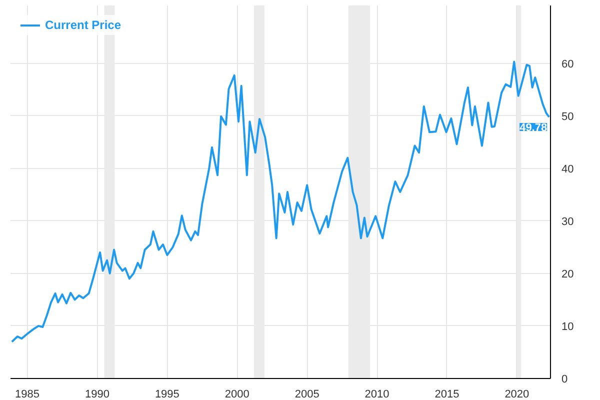 This screenshot has width=600, height=400. Describe the element at coordinates (568, 222) in the screenshot. I see `y-tick-label: 30` at that location.